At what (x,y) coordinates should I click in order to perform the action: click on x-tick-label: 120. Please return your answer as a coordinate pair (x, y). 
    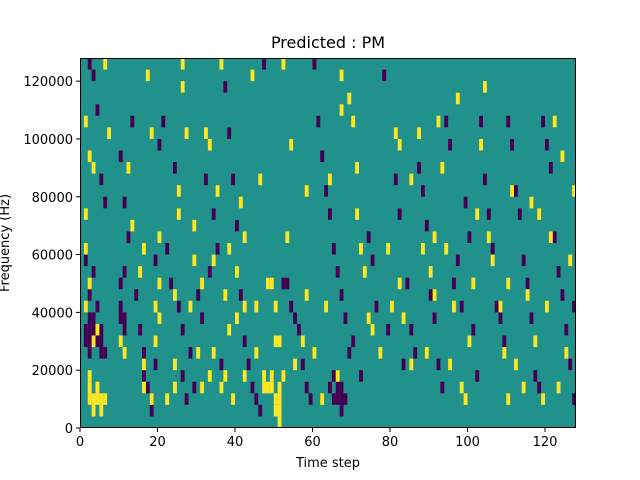
    Looking at the image, I should click on (545, 442).